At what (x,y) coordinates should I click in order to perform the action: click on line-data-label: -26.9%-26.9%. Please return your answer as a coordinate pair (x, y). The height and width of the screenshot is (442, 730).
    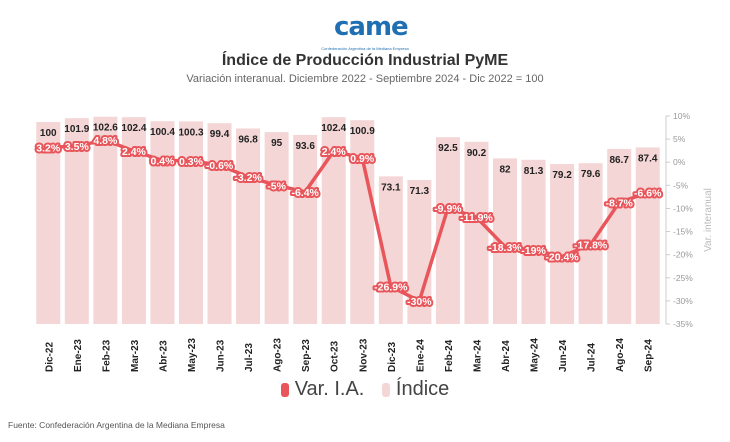
    Looking at the image, I should click on (391, 288).